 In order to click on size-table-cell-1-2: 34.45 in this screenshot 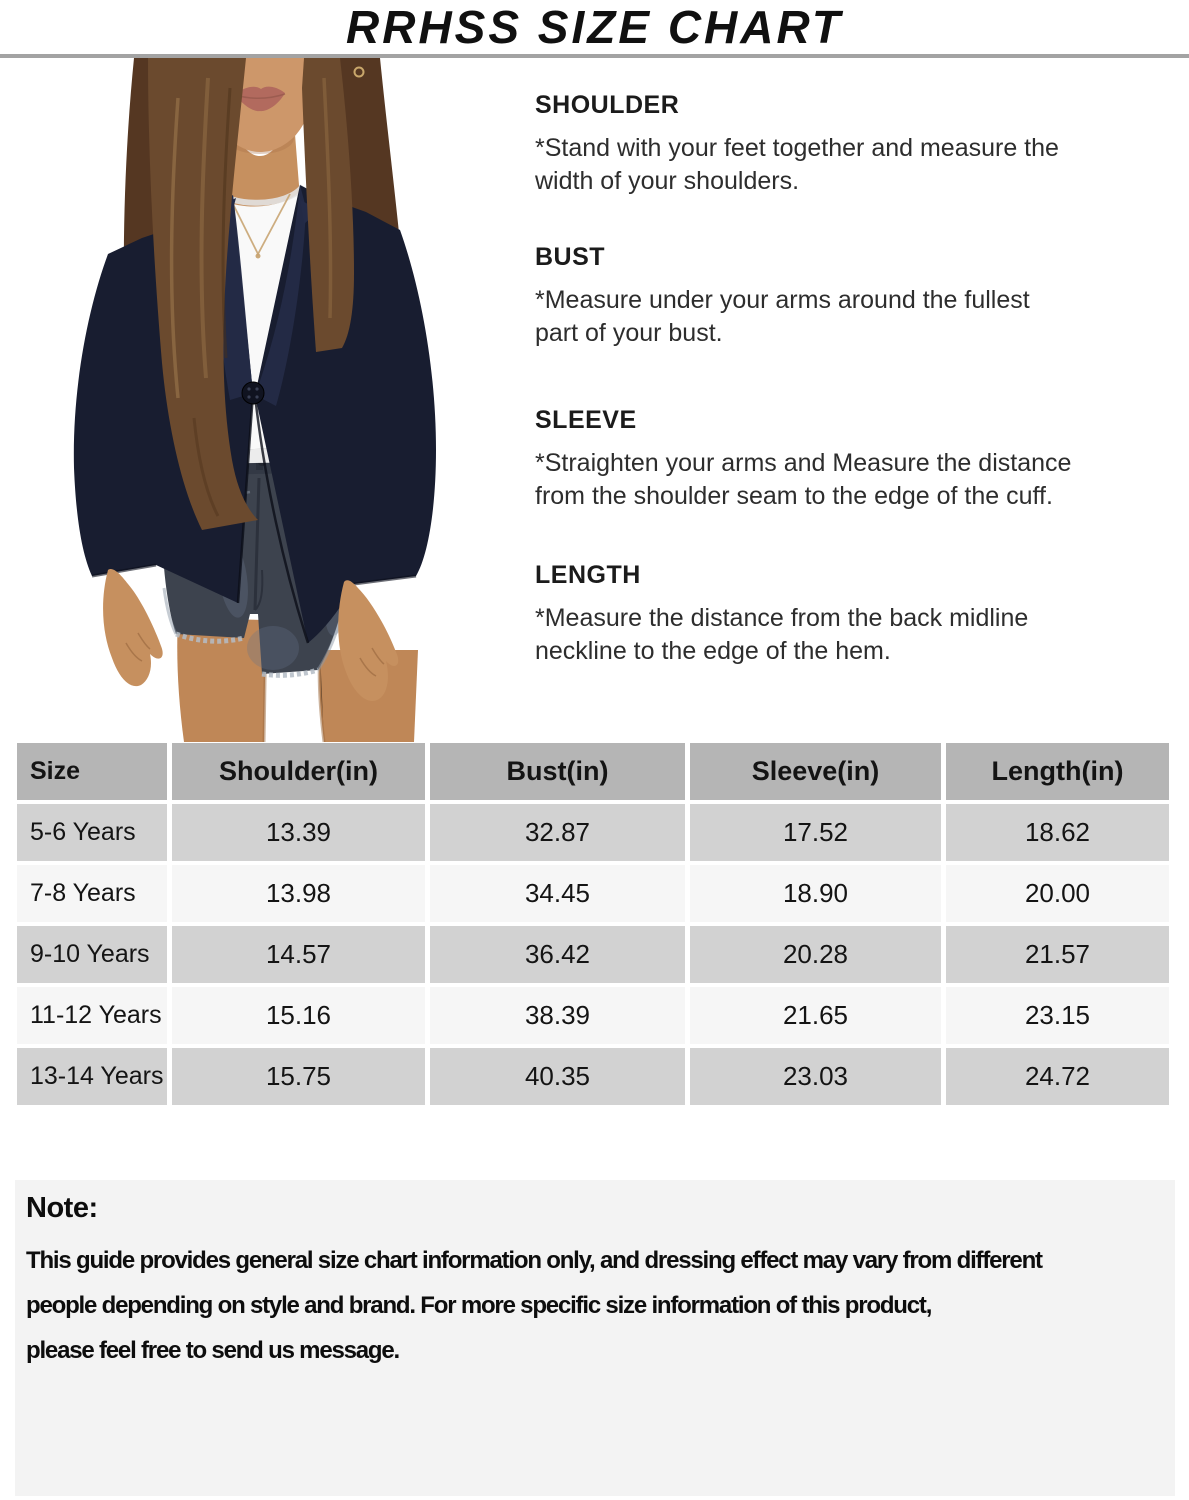, I will do `click(557, 893)`.